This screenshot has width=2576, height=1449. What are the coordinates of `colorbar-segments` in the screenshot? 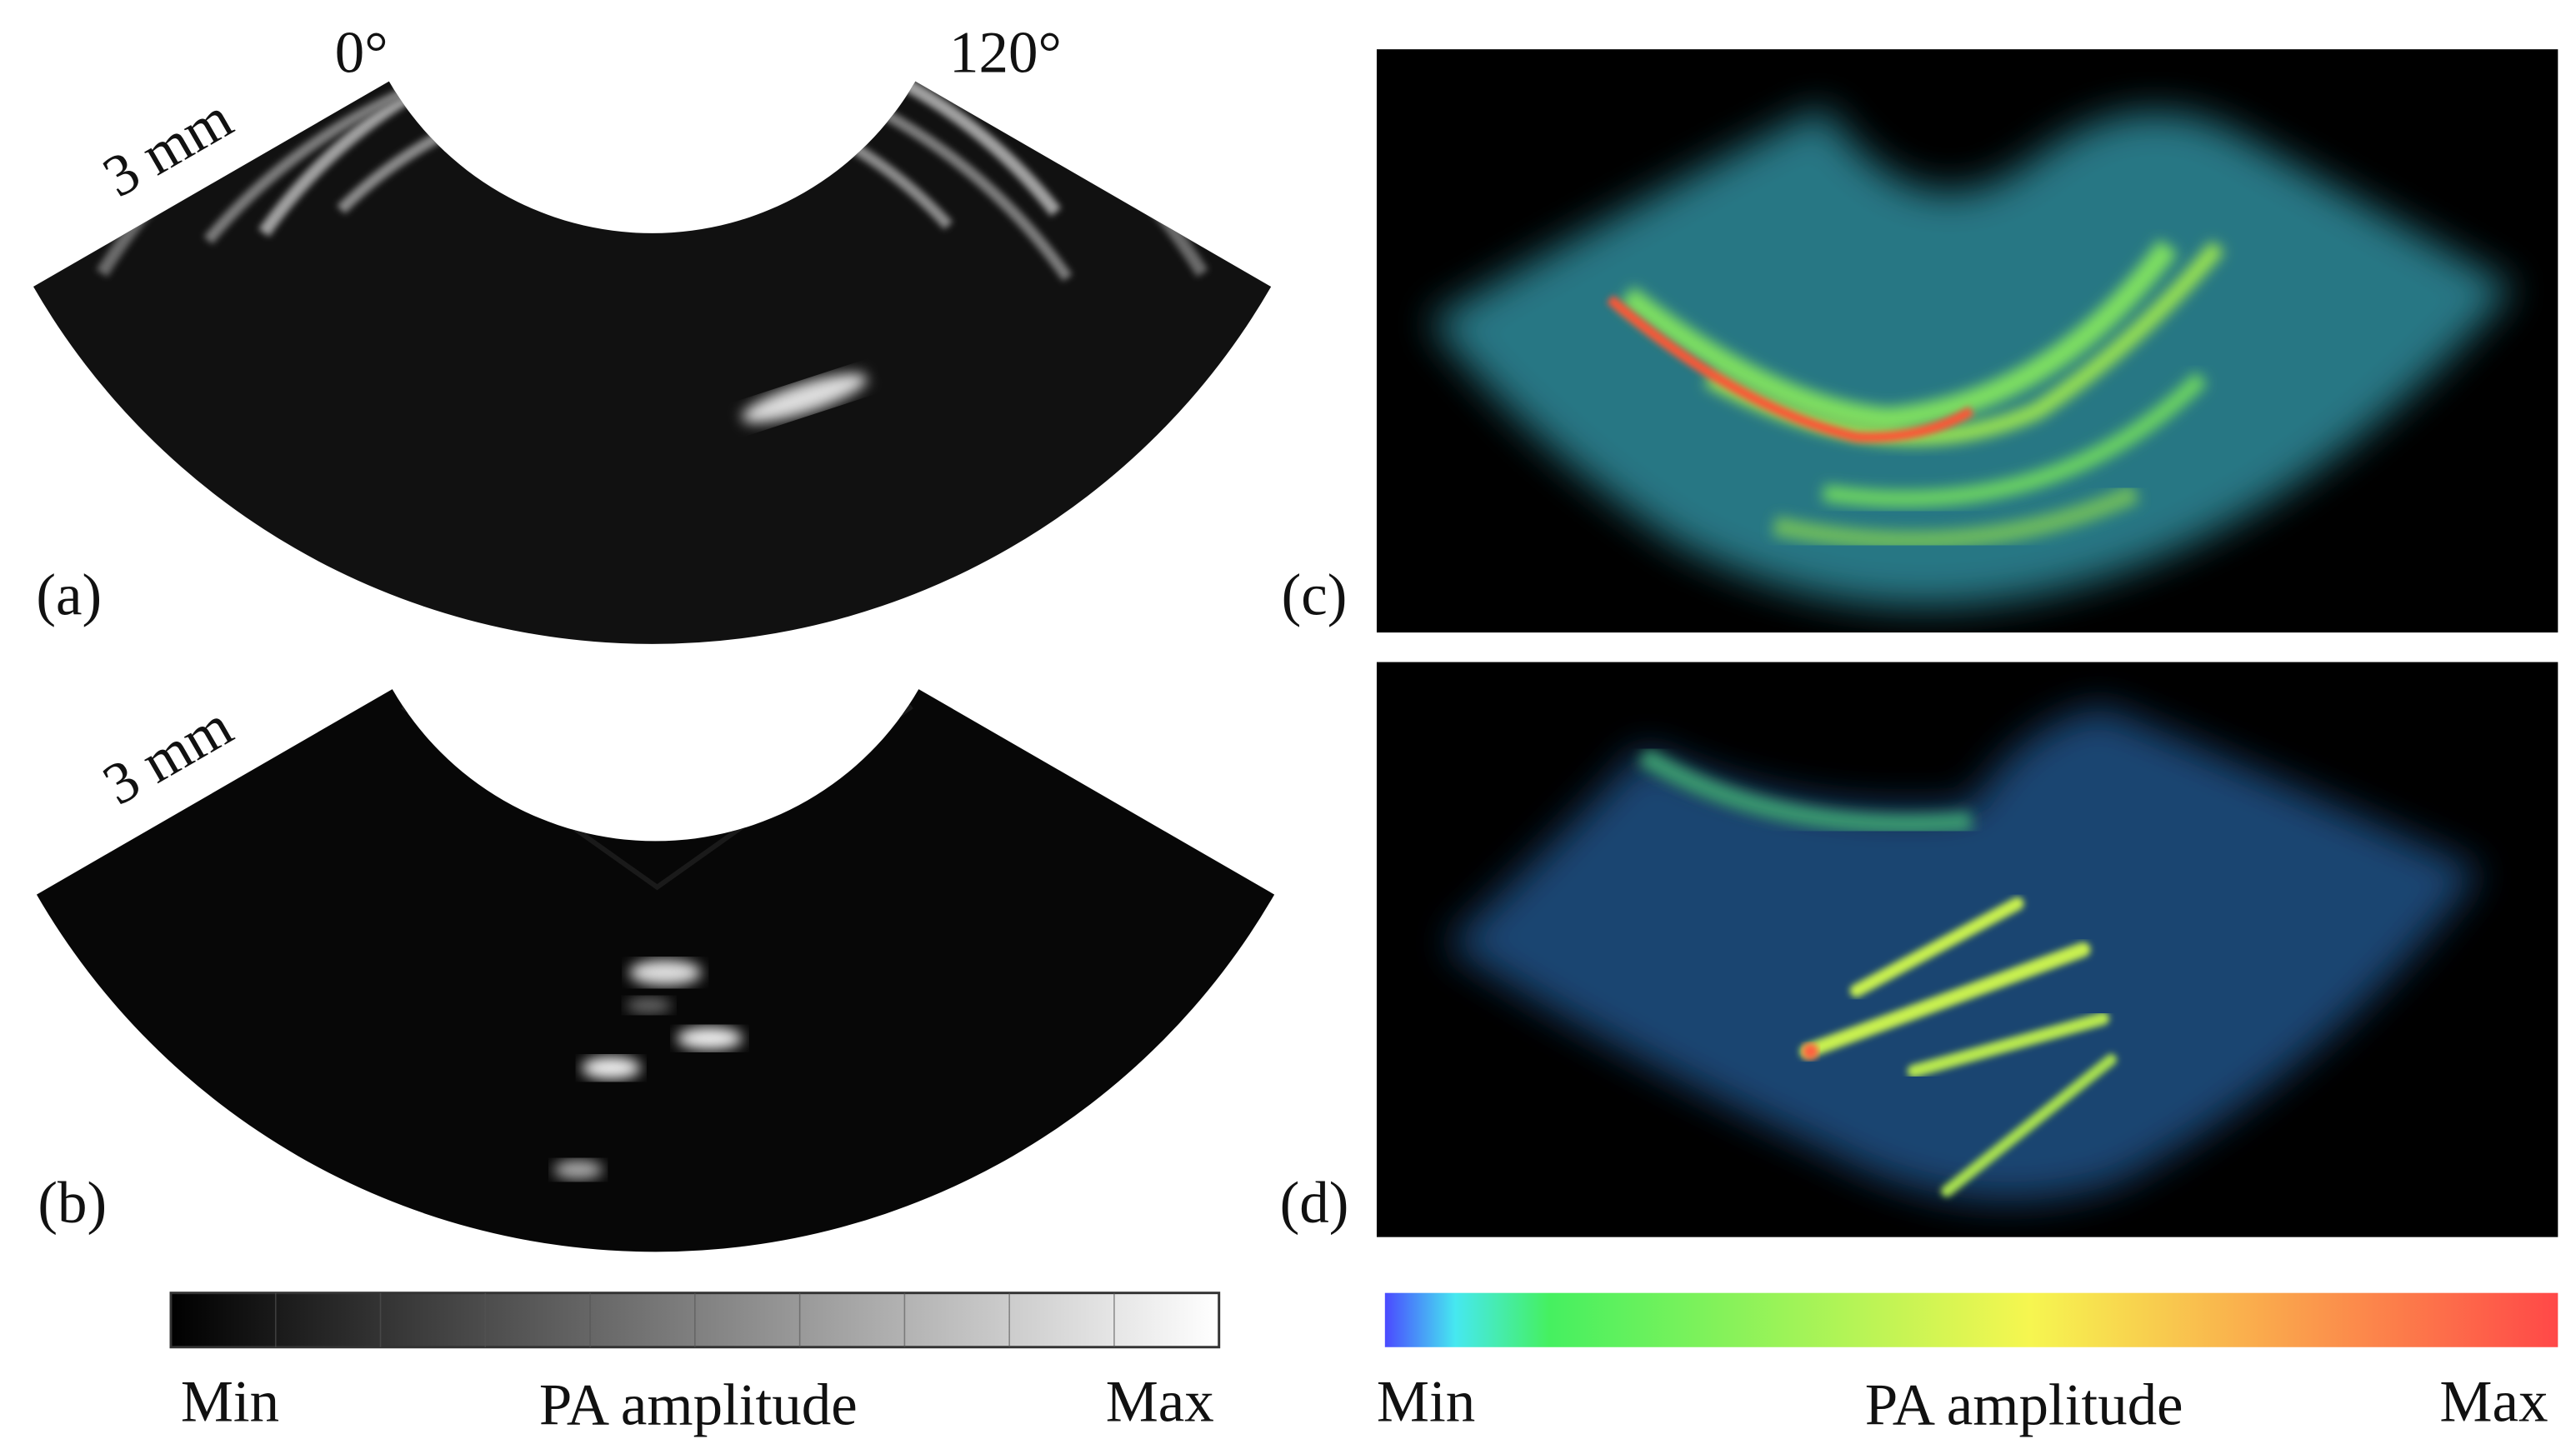 It's located at (695, 1319).